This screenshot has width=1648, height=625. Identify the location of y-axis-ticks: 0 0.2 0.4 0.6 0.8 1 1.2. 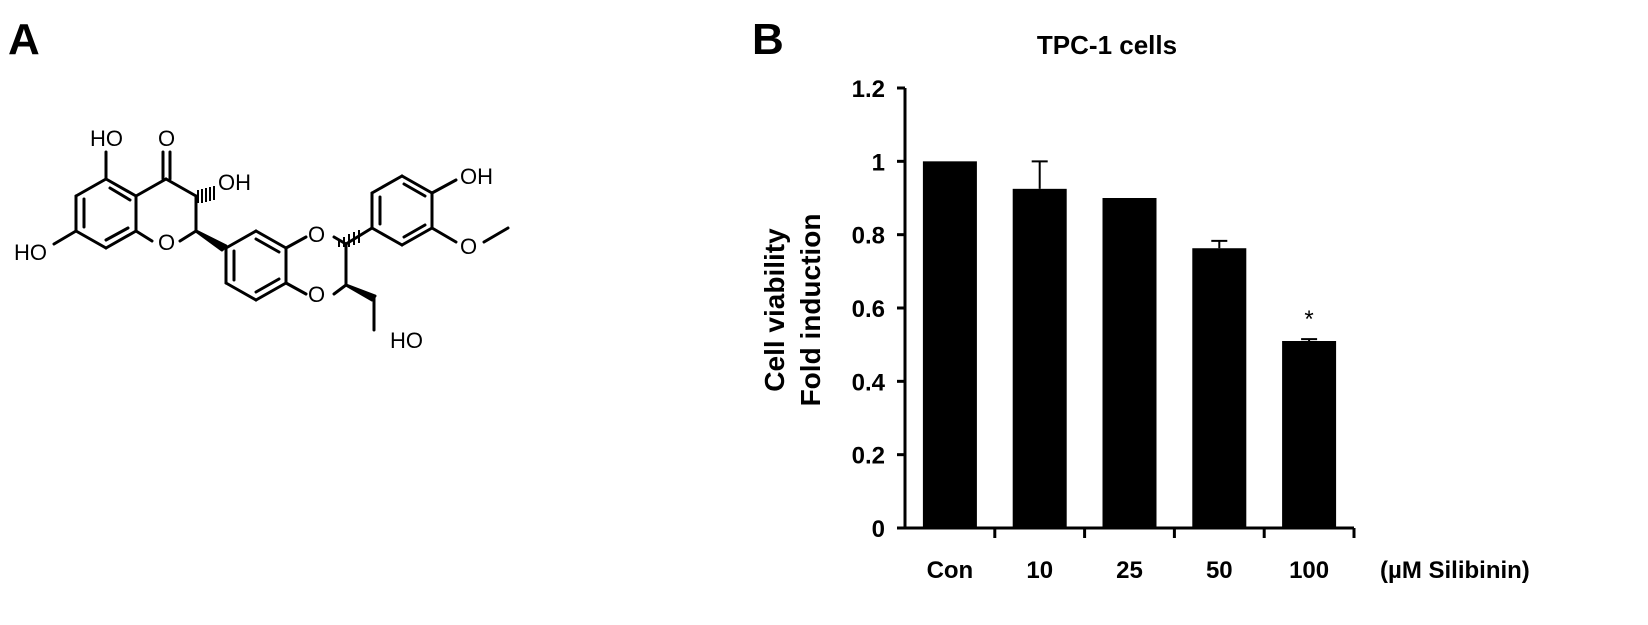
(878, 309).